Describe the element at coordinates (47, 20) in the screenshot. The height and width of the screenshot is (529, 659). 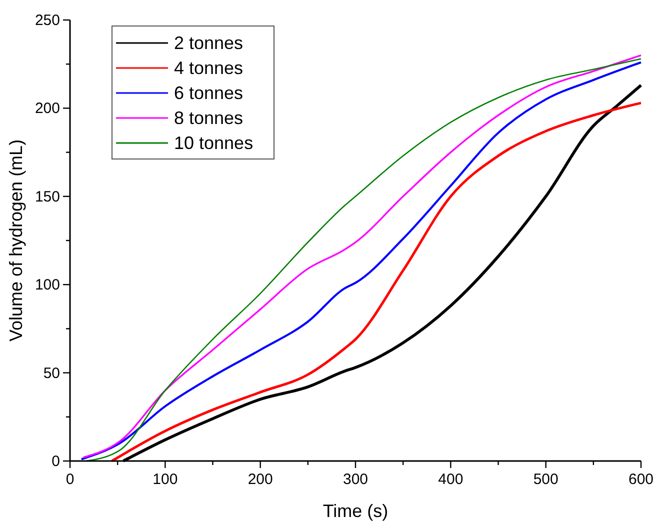
I see `y-tick-label: 250` at that location.